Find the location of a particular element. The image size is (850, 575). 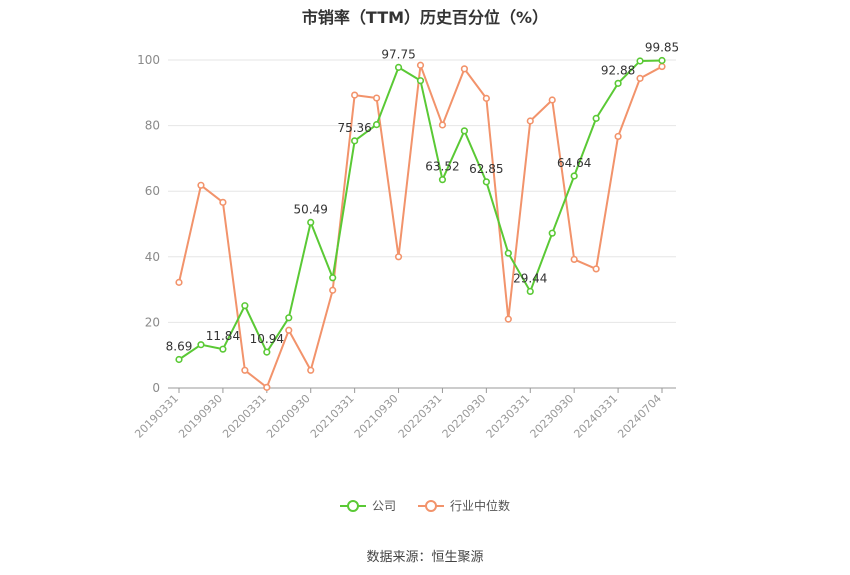

legend-marker-company is located at coordinates (352, 506).